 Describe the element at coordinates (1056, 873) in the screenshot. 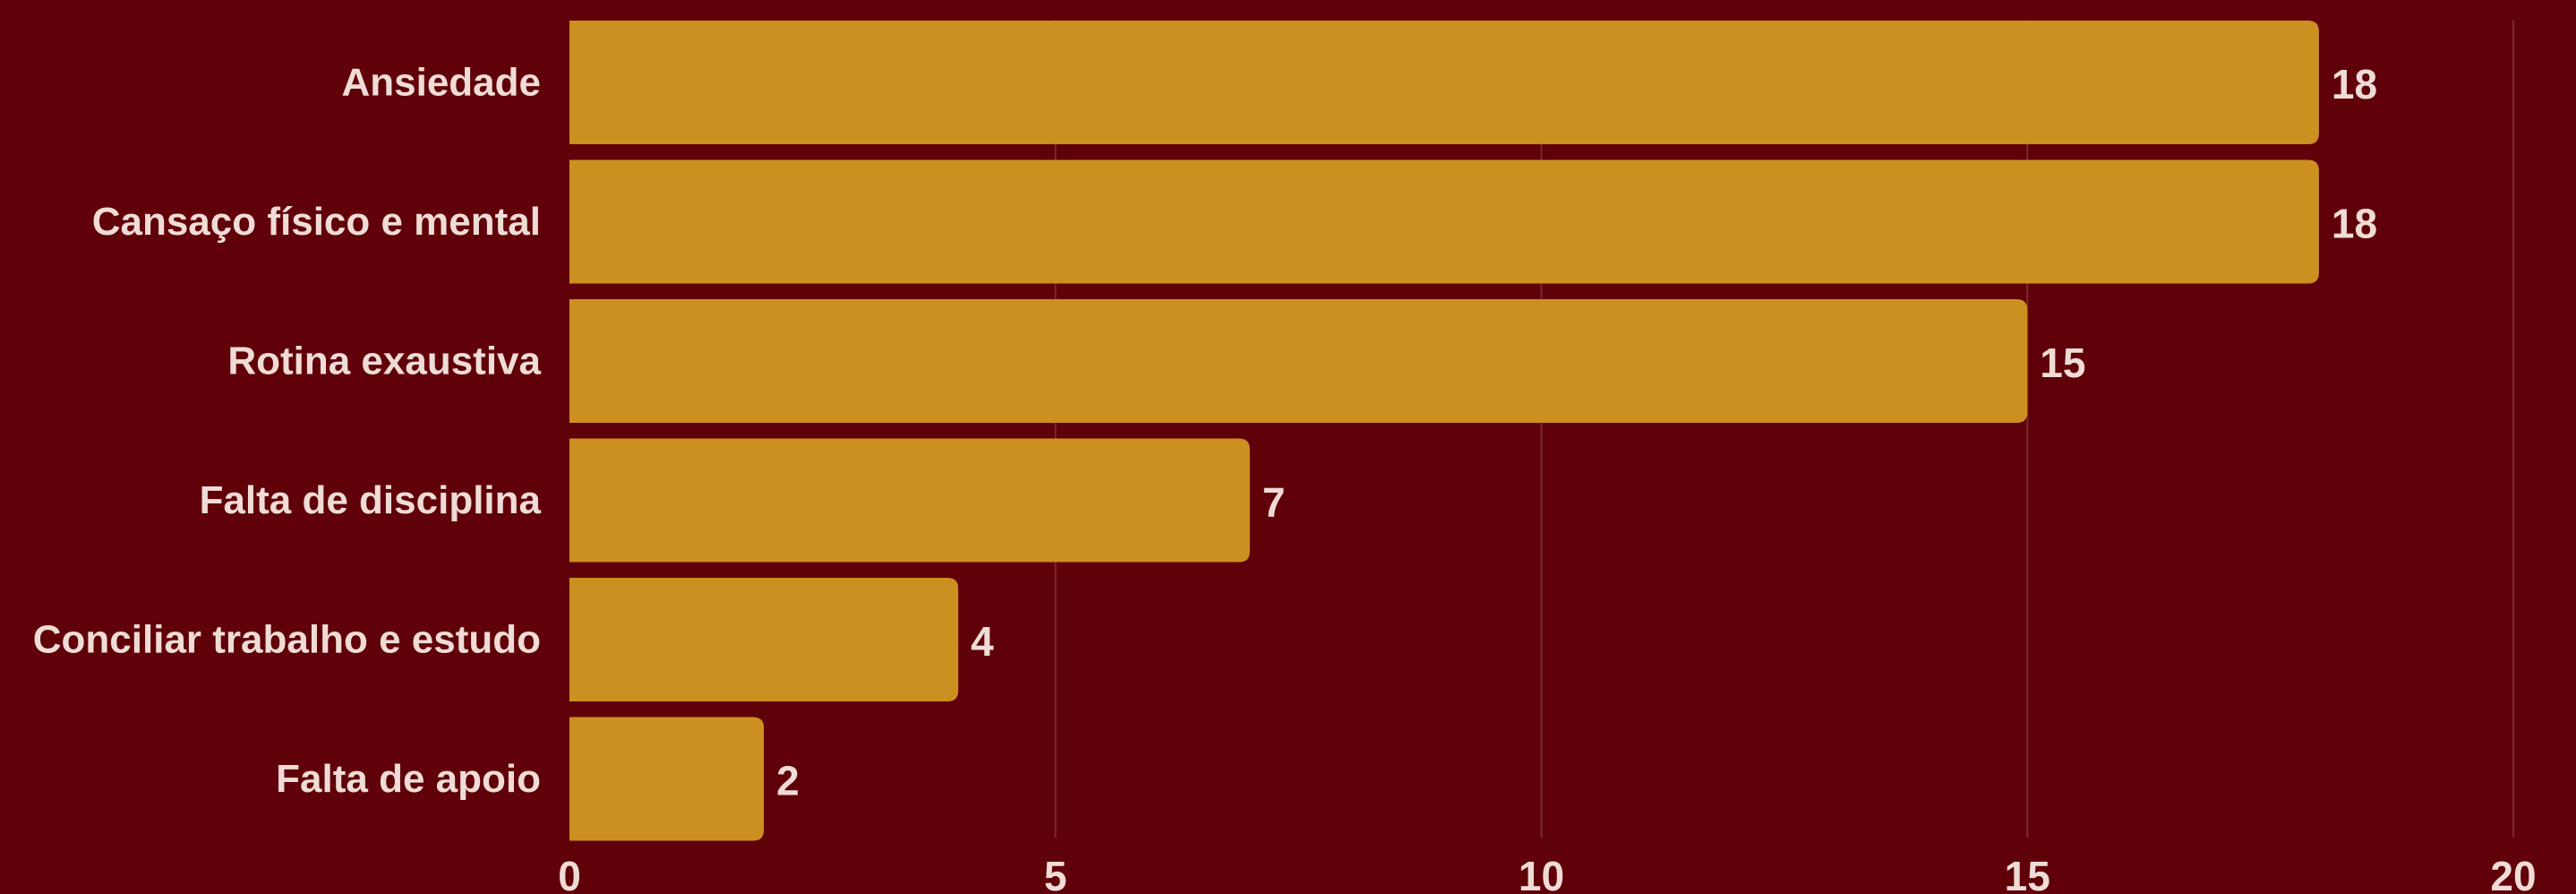

I see `x-tick-label: 5` at that location.